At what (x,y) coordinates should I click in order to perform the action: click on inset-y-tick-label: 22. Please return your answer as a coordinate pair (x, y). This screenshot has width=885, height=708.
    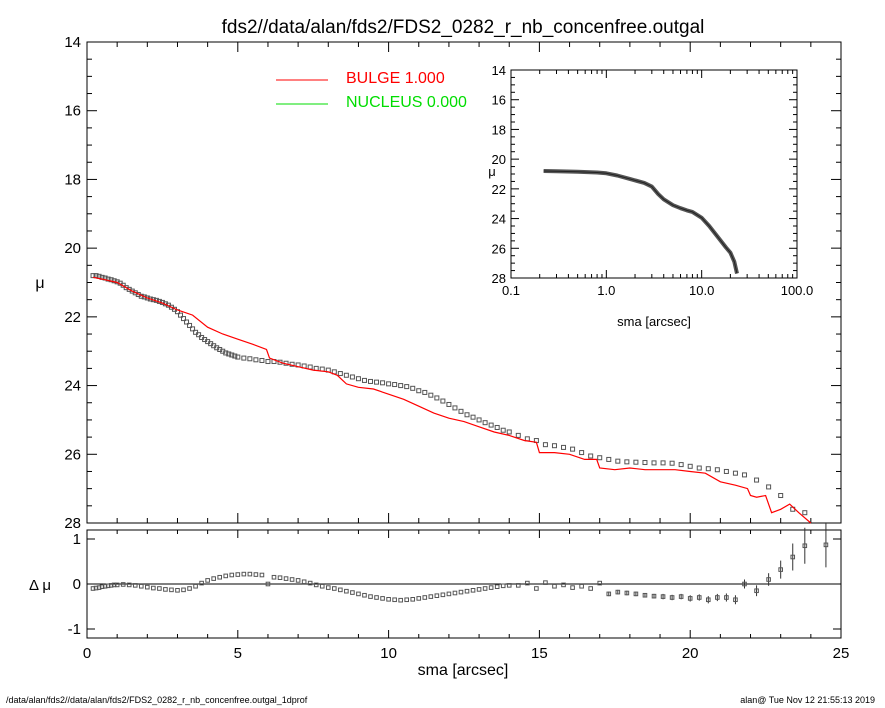
    Looking at the image, I should click on (499, 189).